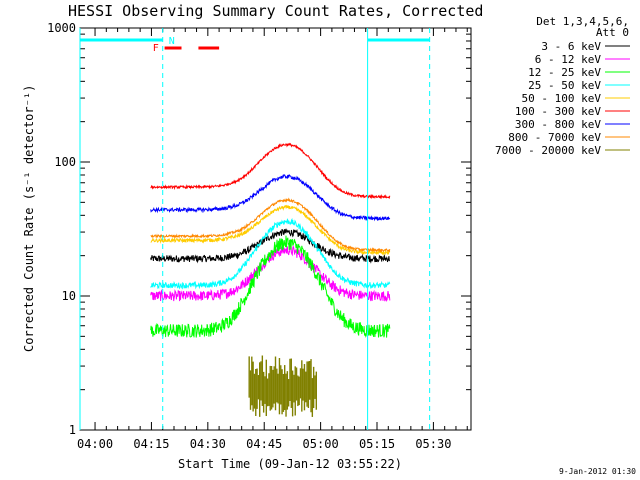  I want to click on y-tick-label: 10, so click(69, 296).